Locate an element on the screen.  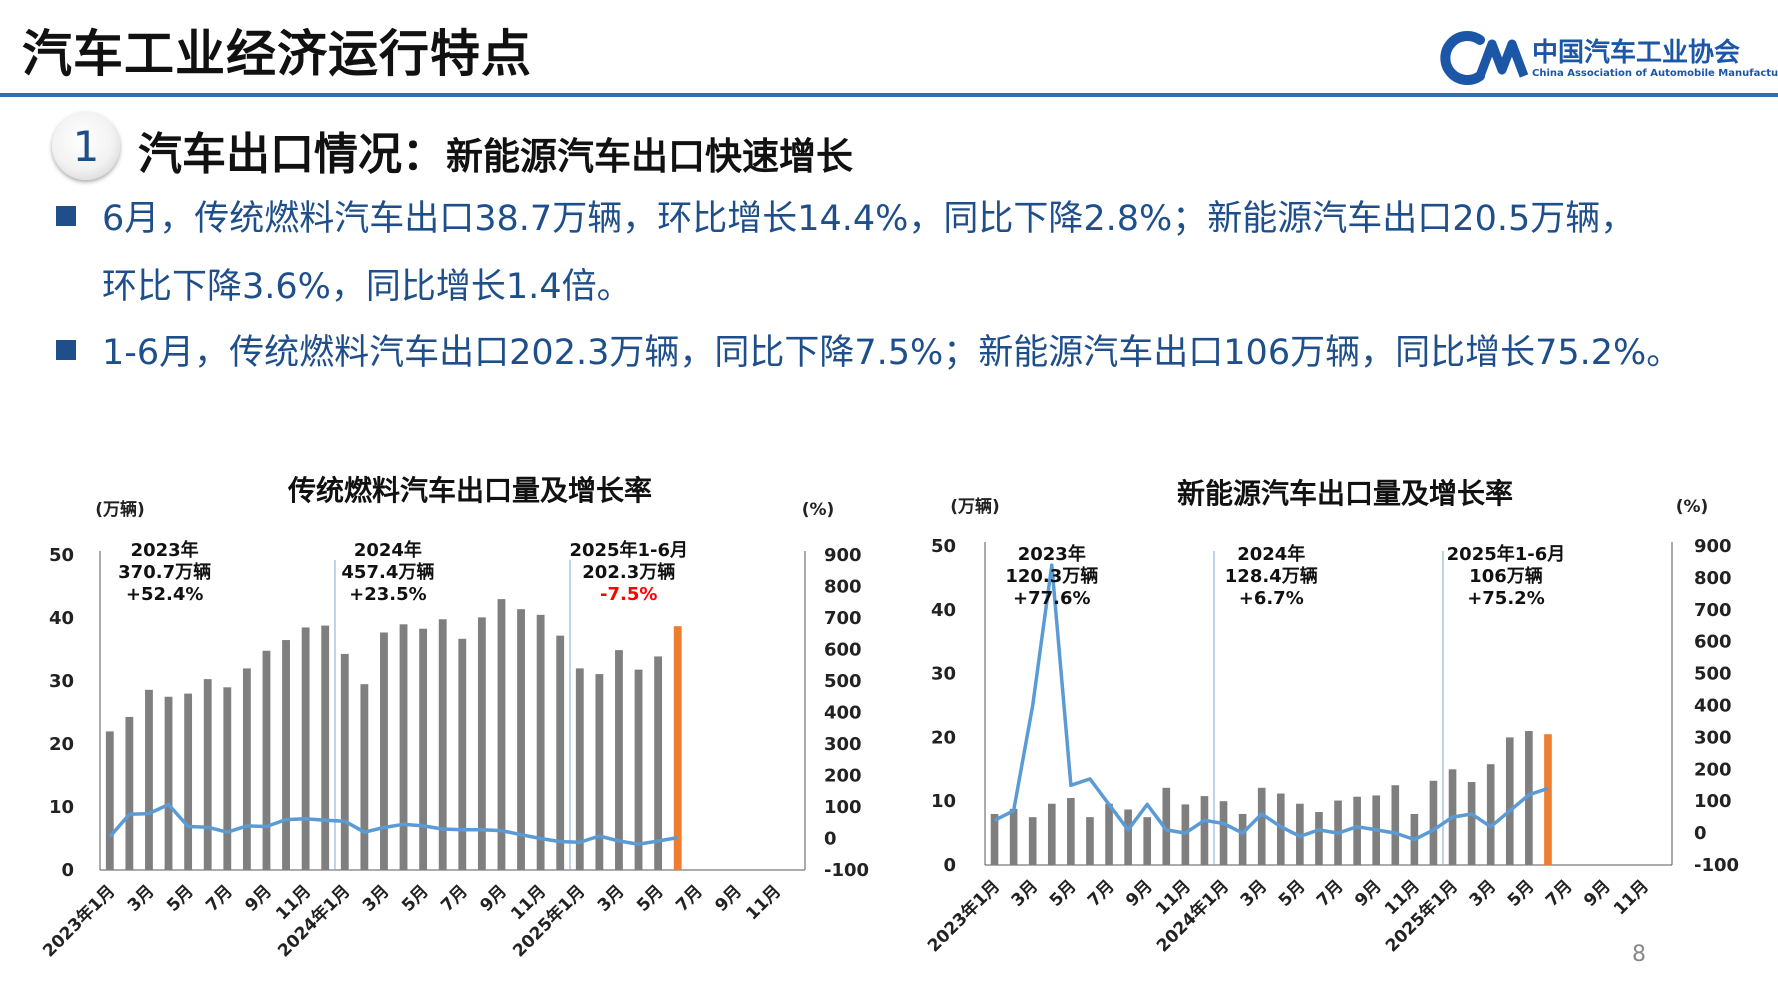
chart1-annotation-line: 202.3万辆 is located at coordinates (628, 572).